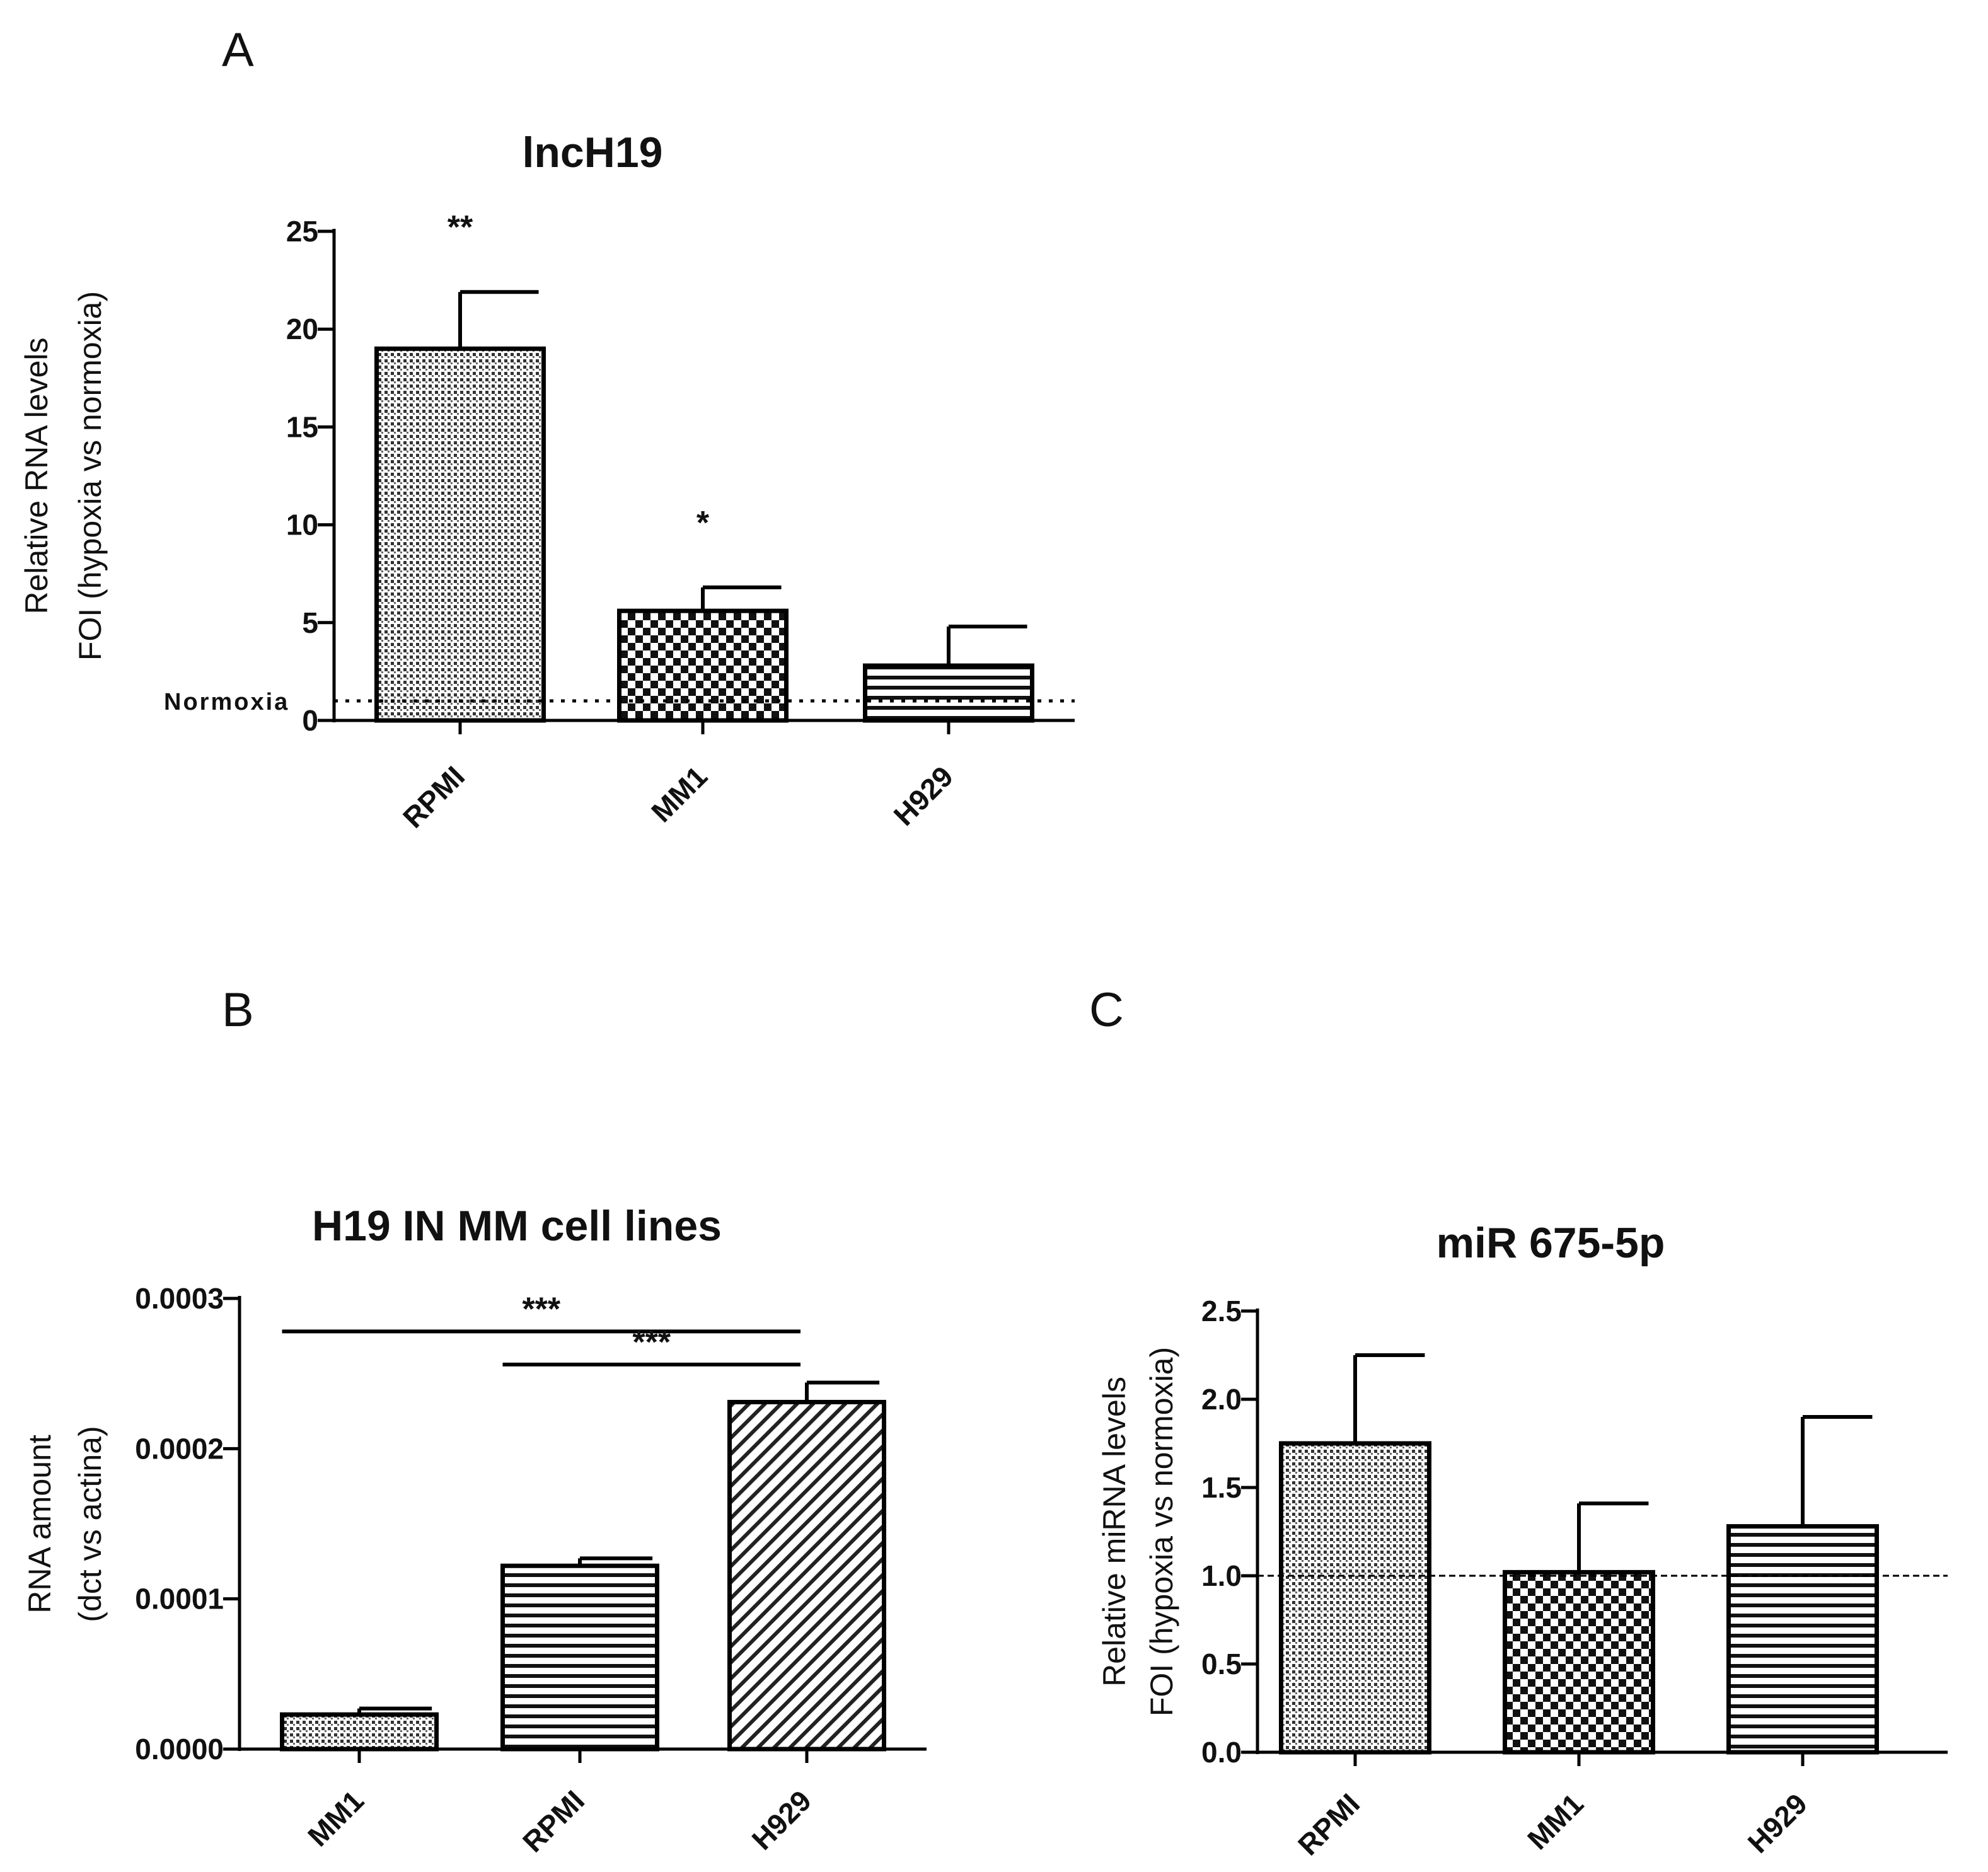 The height and width of the screenshot is (1872, 1988). I want to click on panel-c-category-label-h929: H929, so click(1778, 1823).